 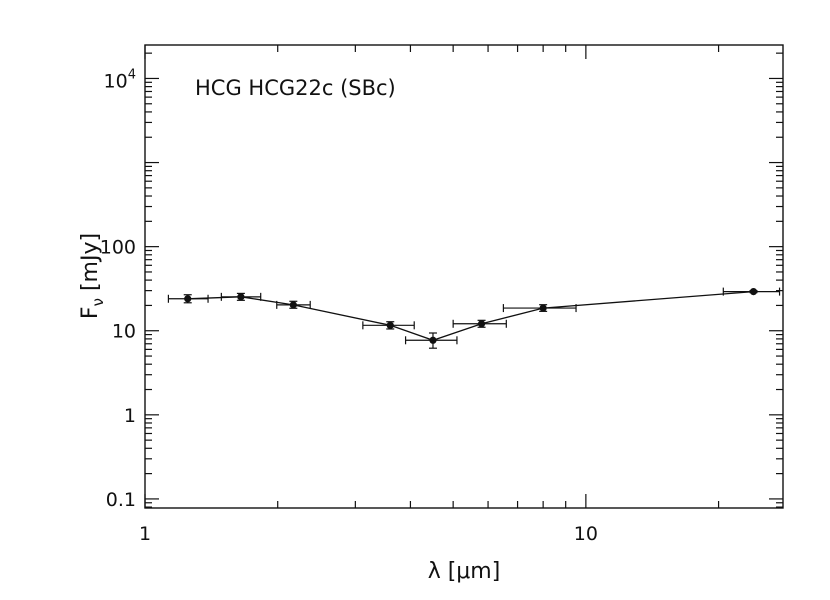 I want to click on x-tick-label: 1, so click(x=145, y=534).